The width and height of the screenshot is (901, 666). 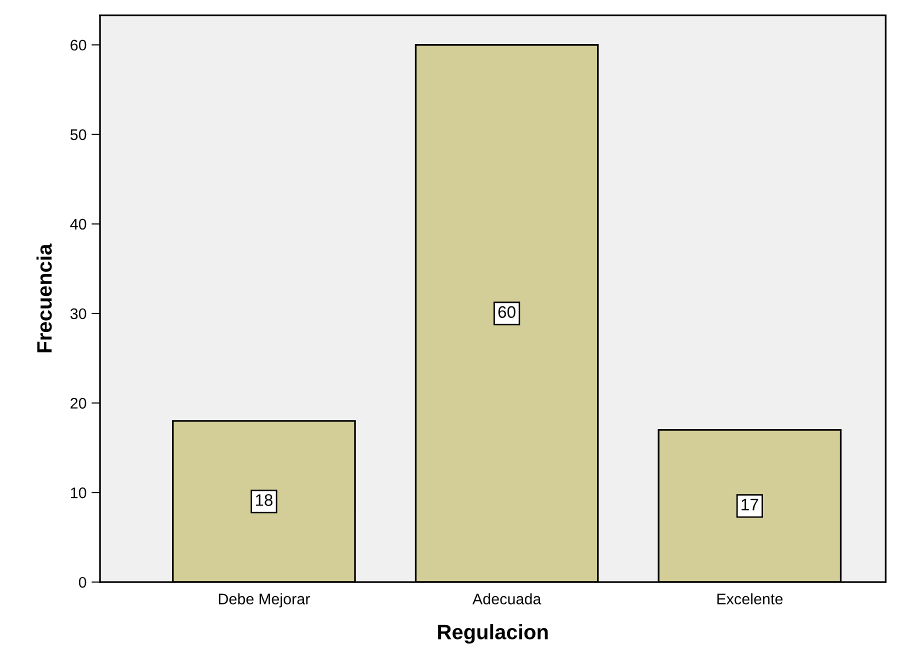 What do you see at coordinates (507, 598) in the screenshot?
I see `x-tick-label: Adecuada` at bounding box center [507, 598].